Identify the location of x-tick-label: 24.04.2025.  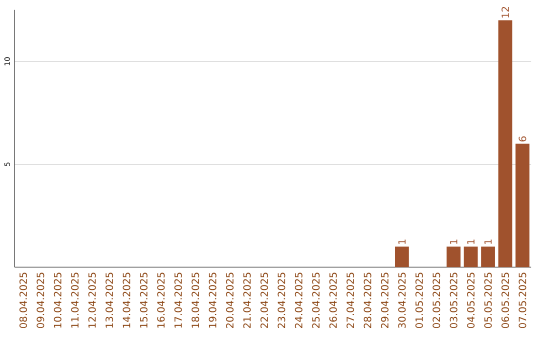
(298, 300).